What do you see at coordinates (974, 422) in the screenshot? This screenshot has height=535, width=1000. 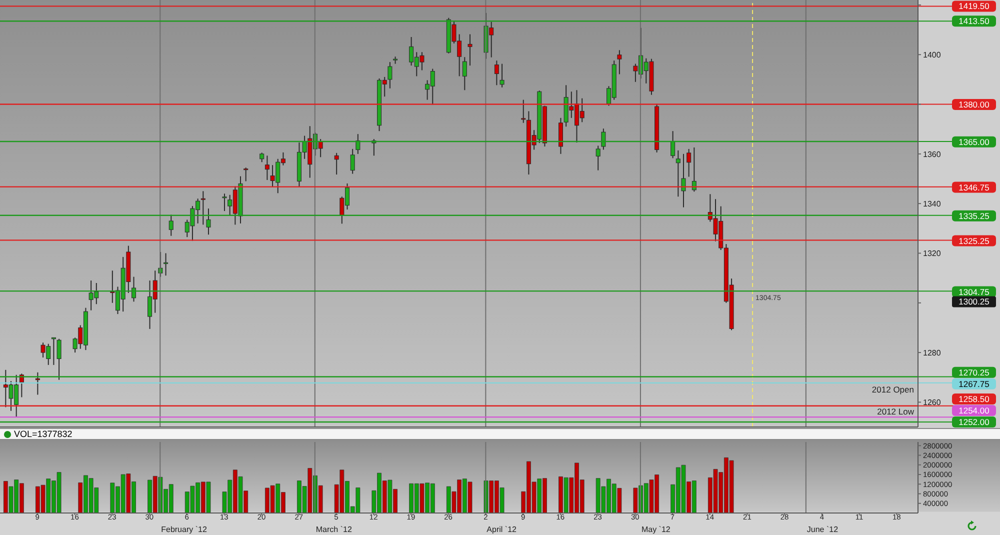 I see `ref-line-label: 1252.00` at bounding box center [974, 422].